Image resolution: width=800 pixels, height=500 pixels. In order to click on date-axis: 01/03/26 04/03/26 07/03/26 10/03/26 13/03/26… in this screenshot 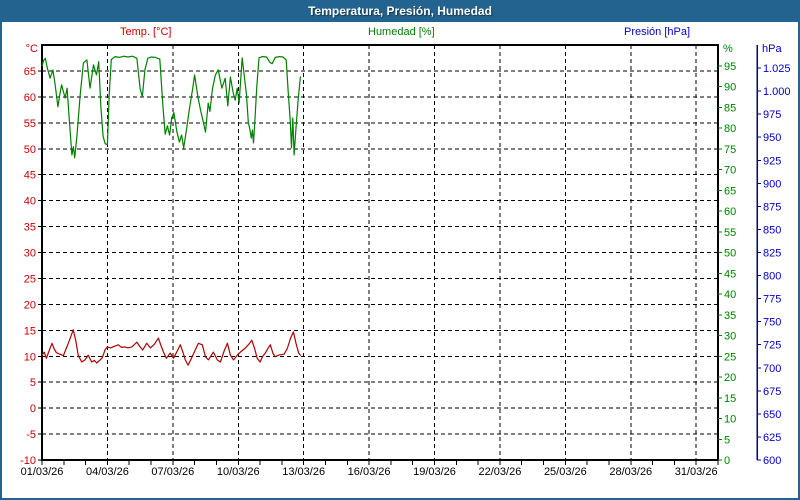, I will do `click(370, 469)`.